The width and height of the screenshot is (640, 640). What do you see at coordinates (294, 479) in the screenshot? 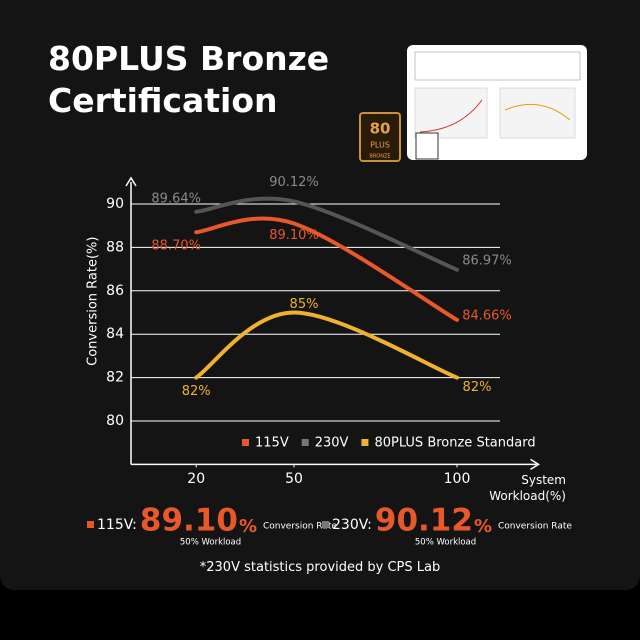
I see `x-tick-label: 50` at bounding box center [294, 479].